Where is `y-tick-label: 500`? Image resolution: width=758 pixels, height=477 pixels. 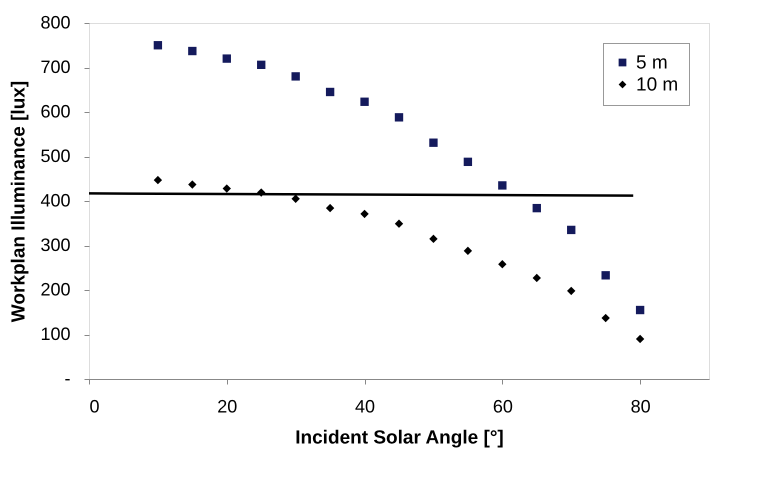
y-tick-label: 500 is located at coordinates (55, 156).